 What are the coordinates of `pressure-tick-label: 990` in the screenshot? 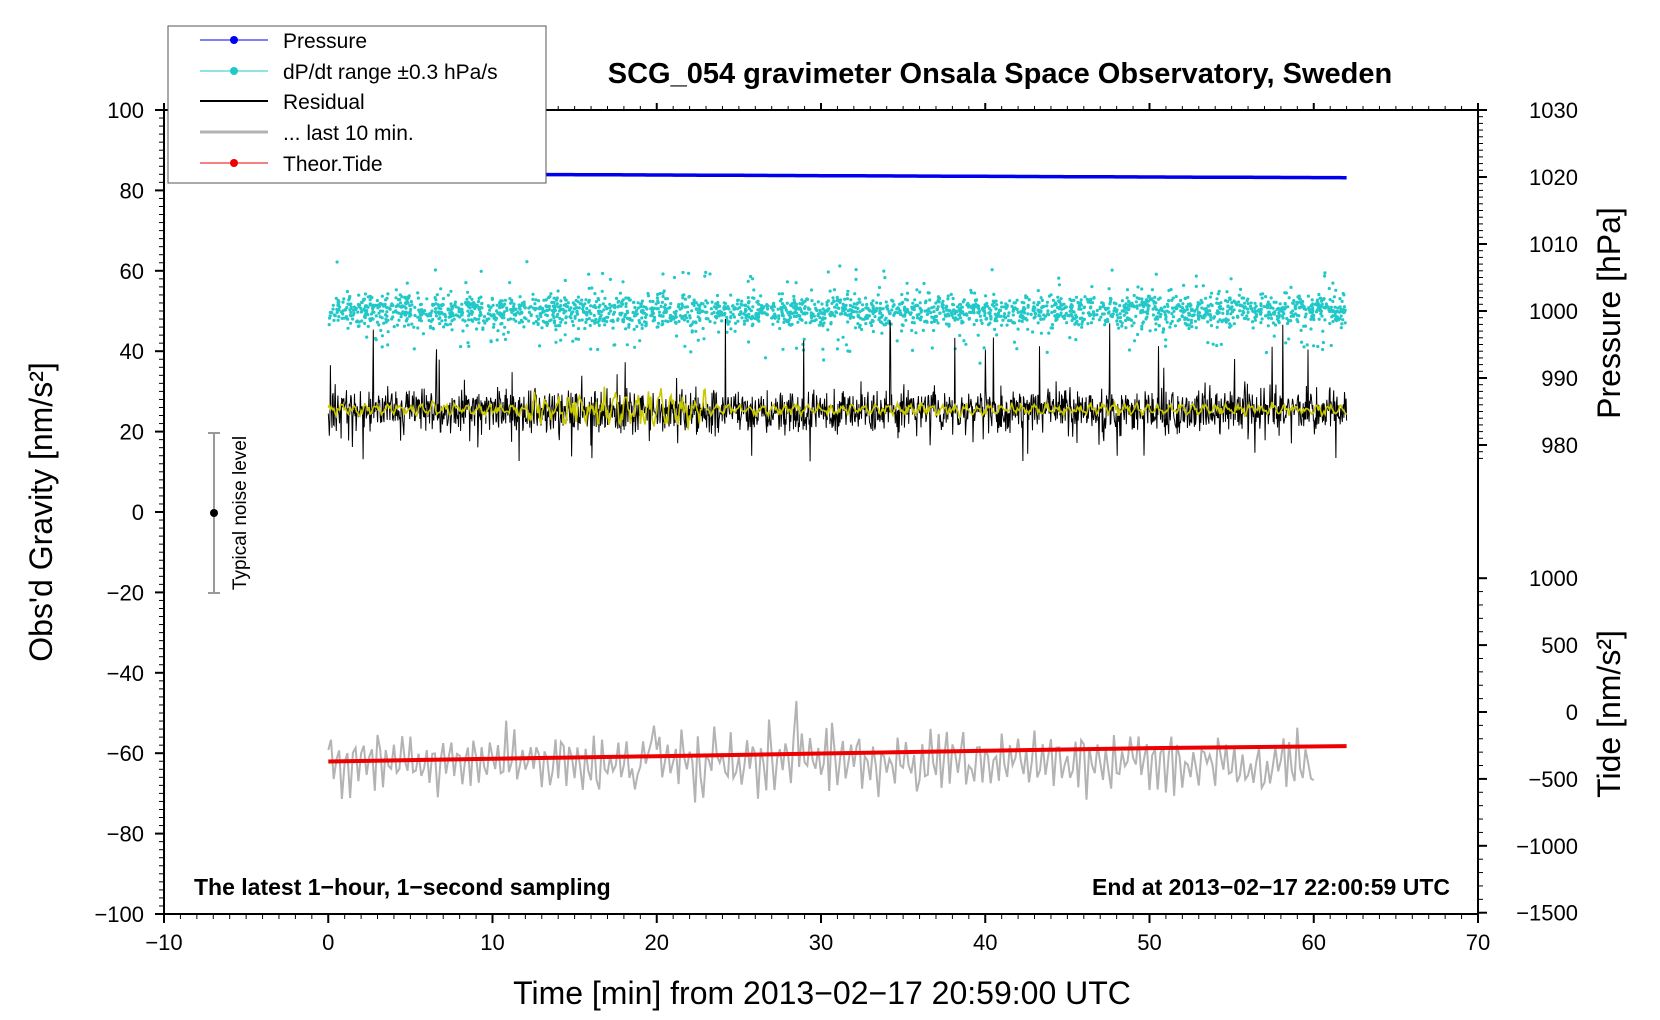 It's located at (1559, 378).